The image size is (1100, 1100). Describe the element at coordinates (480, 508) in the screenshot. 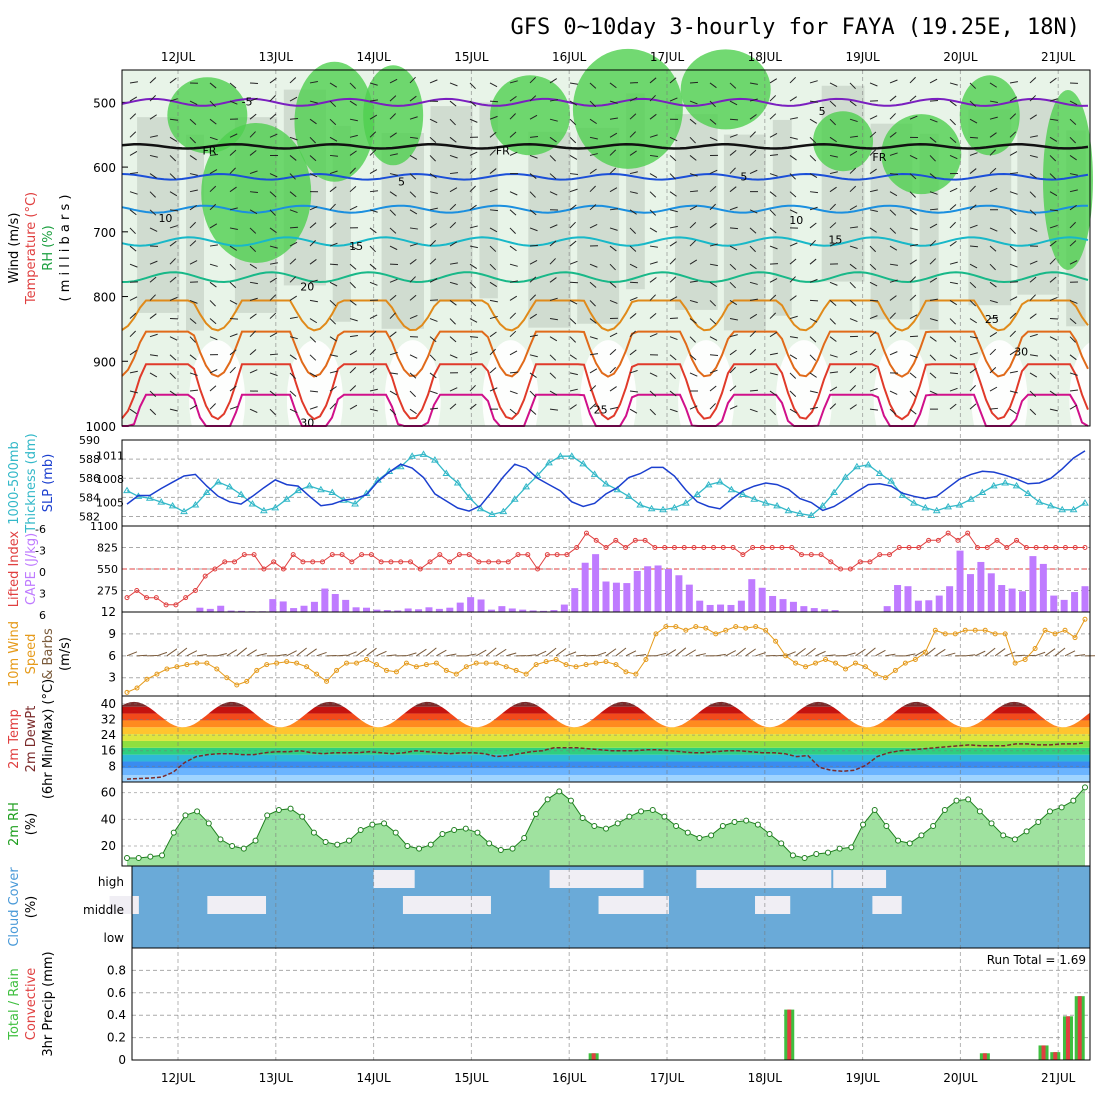

I see `thickness-point` at that location.